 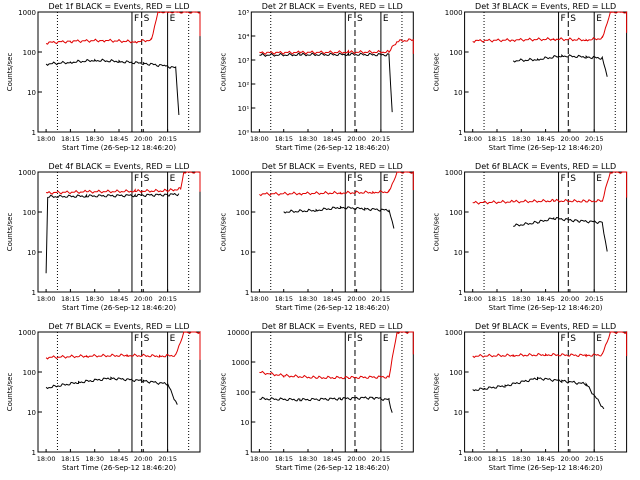 What do you see at coordinates (244, 133) in the screenshot?
I see `y-tick-label: 10⁰` at bounding box center [244, 133].